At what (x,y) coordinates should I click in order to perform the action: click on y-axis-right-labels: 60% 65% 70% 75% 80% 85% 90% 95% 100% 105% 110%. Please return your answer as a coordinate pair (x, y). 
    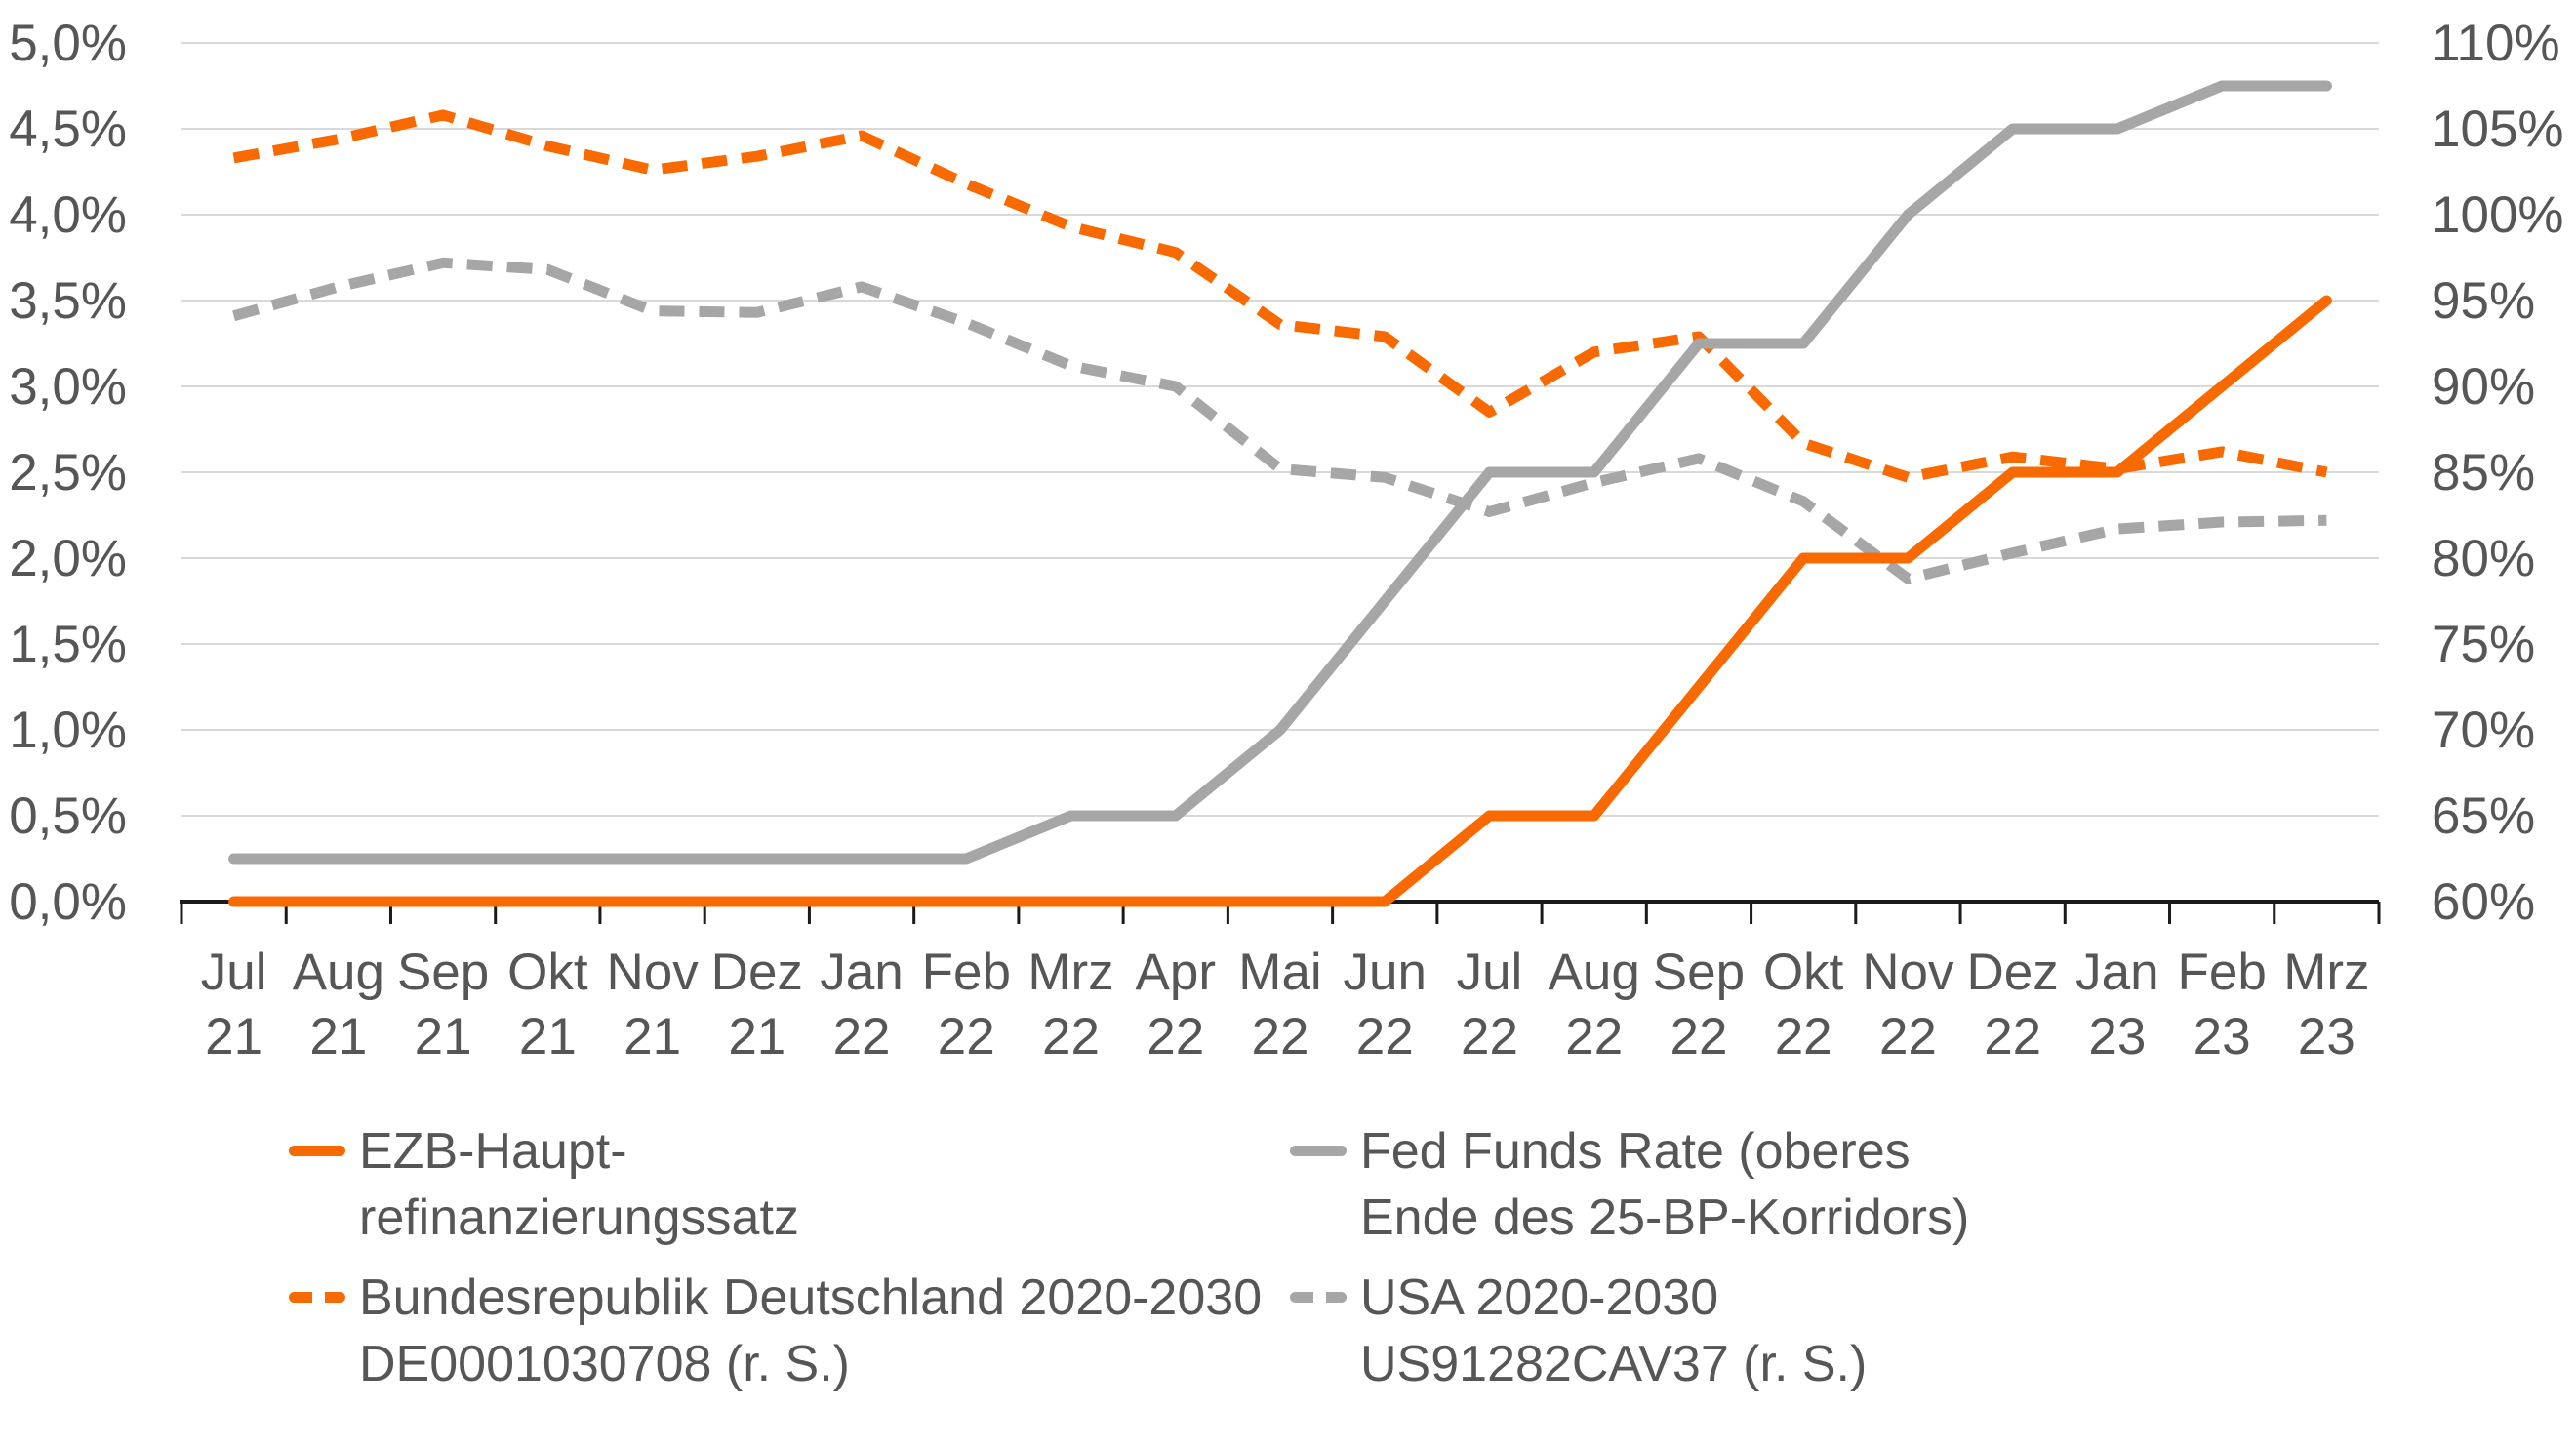
    Looking at the image, I should click on (2498, 473).